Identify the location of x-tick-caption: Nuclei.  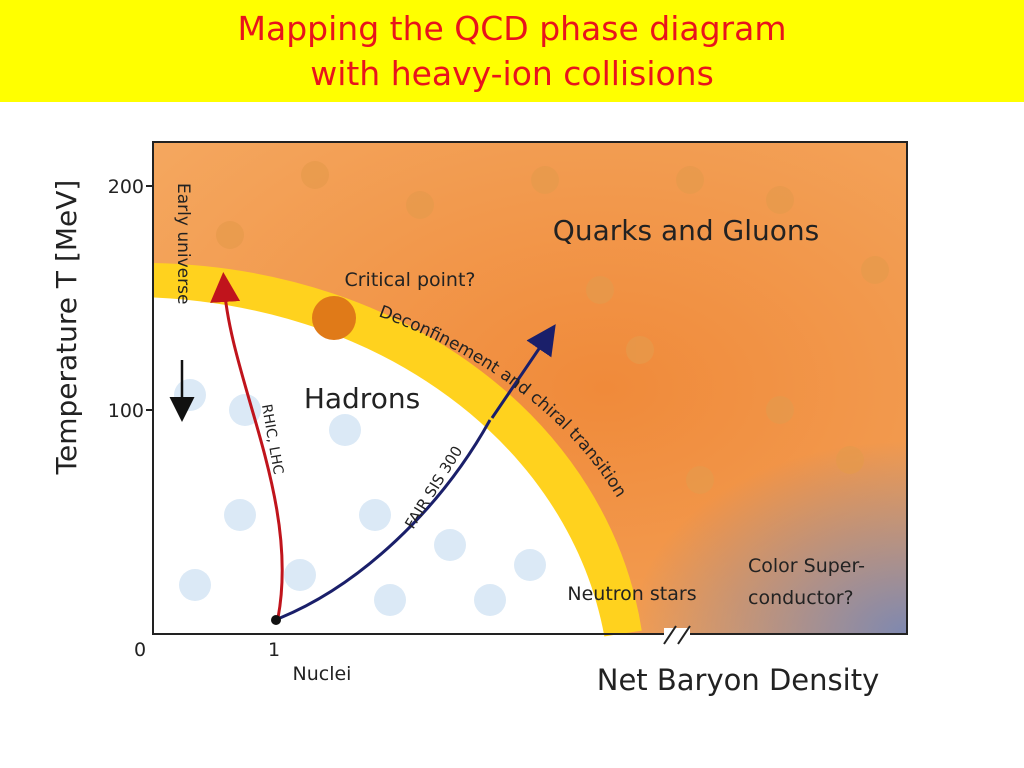
(322, 674).